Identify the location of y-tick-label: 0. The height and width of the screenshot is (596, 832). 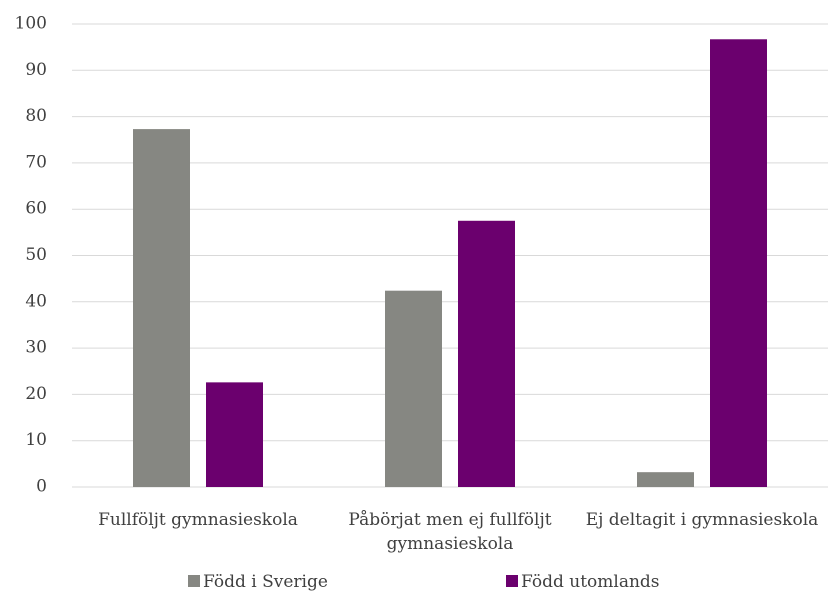
(41, 487).